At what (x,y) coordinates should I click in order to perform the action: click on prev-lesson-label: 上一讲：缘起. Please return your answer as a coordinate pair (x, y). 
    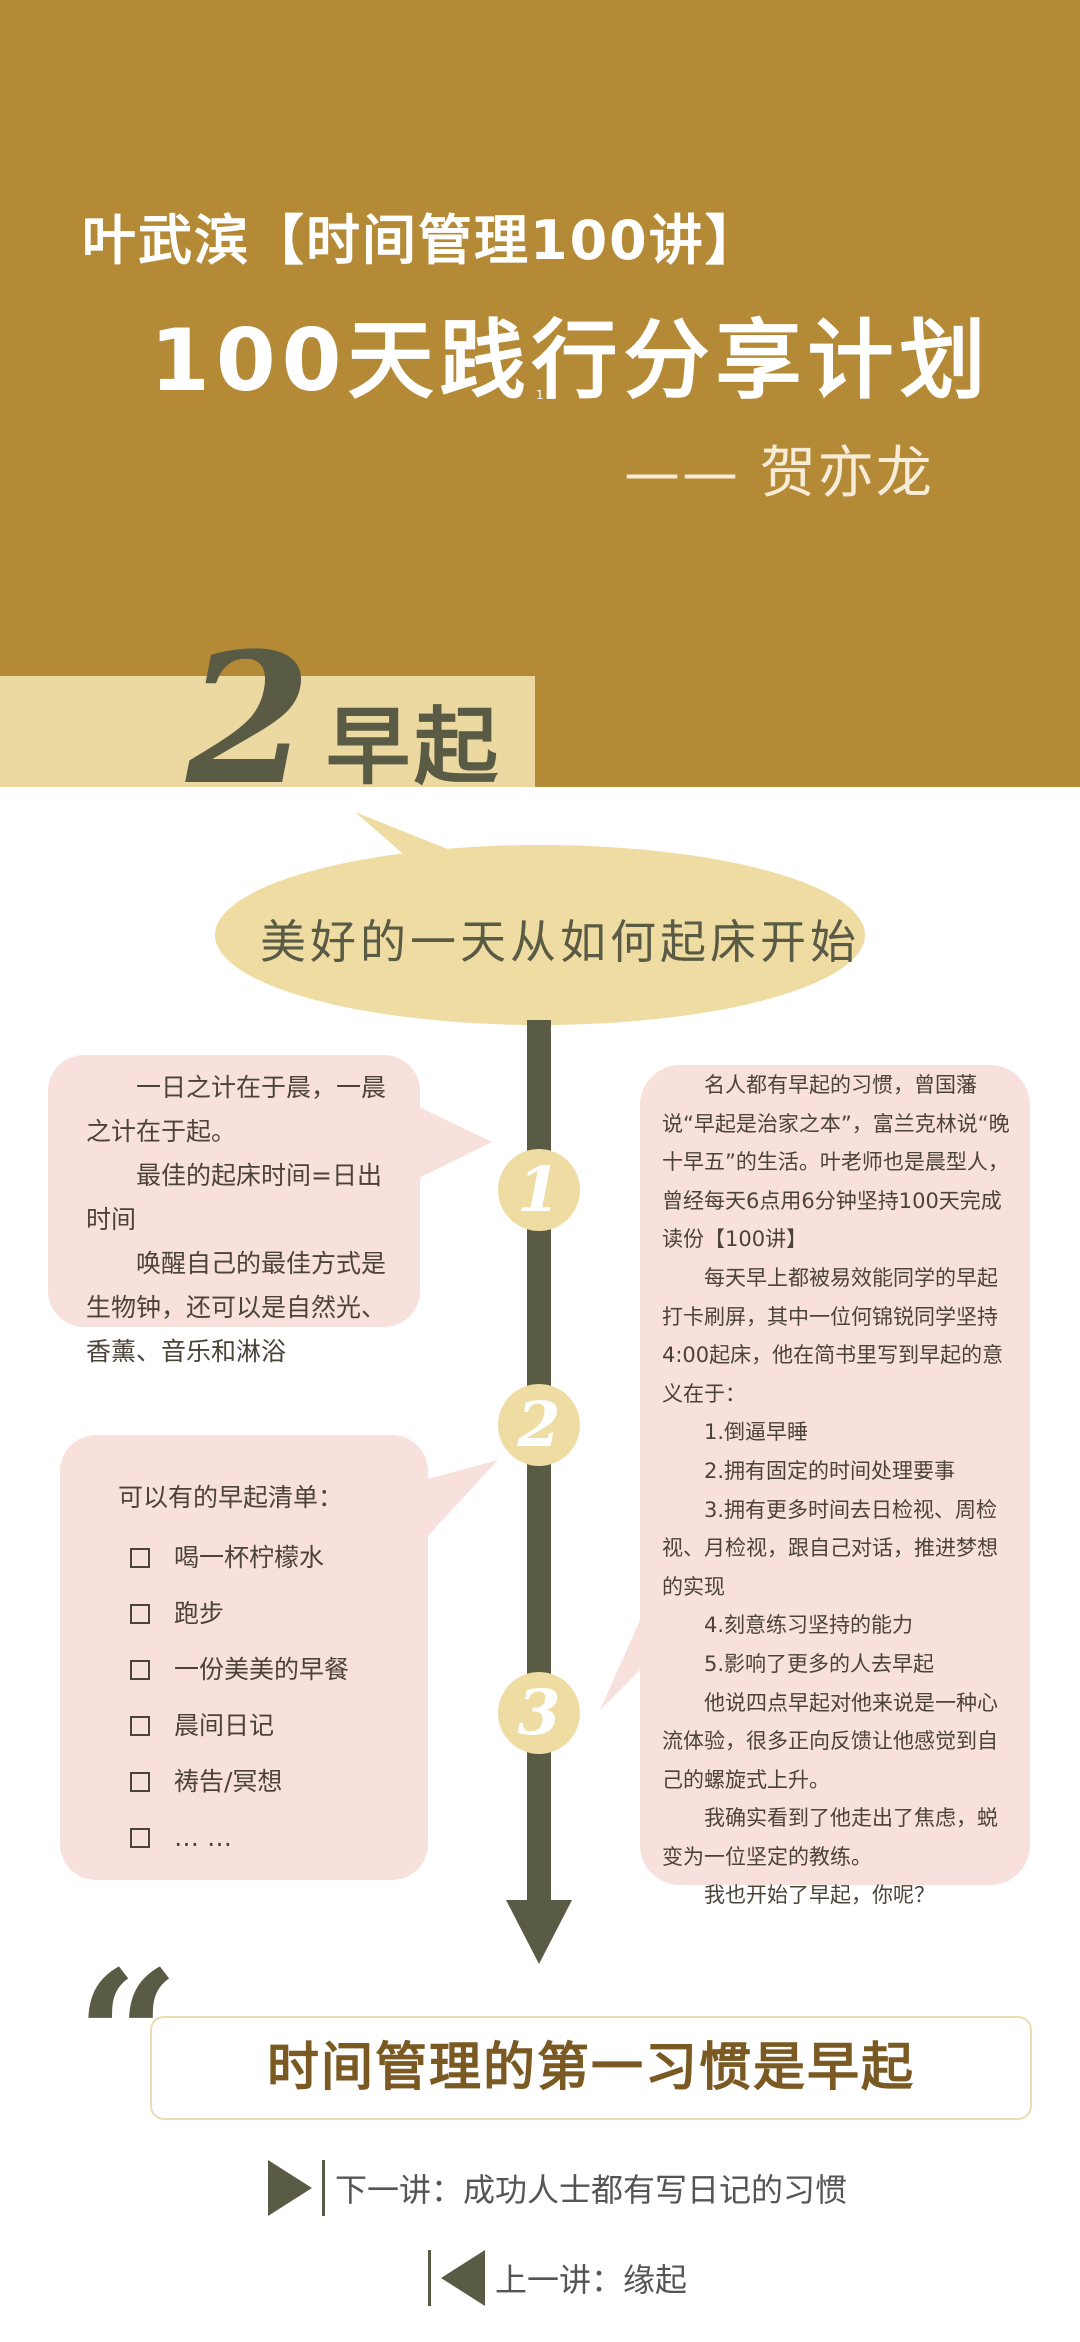
    Looking at the image, I should click on (591, 2280).